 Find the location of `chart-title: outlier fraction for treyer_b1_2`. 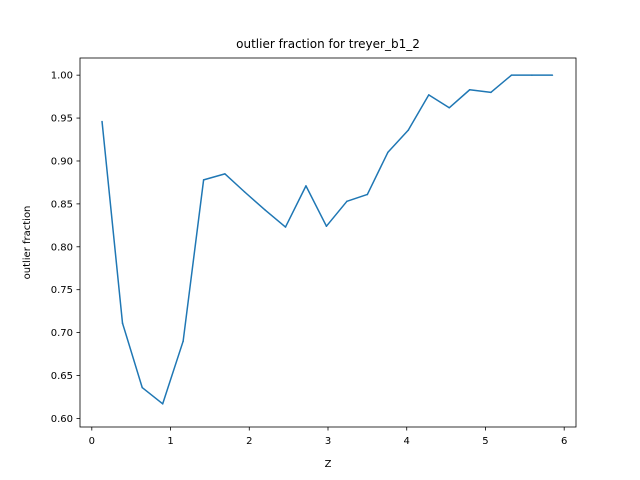

chart-title: outlier fraction for treyer_b1_2 is located at coordinates (328, 44).